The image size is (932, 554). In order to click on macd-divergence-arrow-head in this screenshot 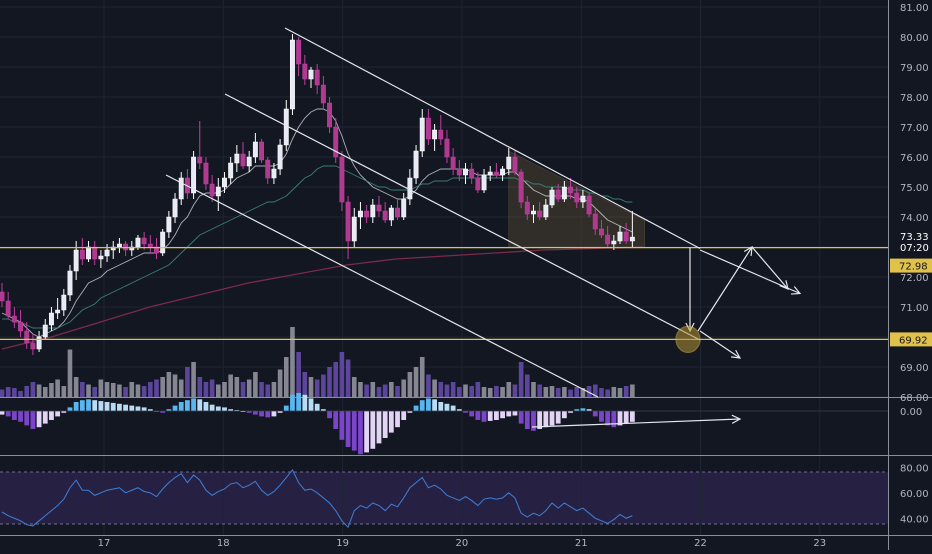, I will do `click(736, 419)`.